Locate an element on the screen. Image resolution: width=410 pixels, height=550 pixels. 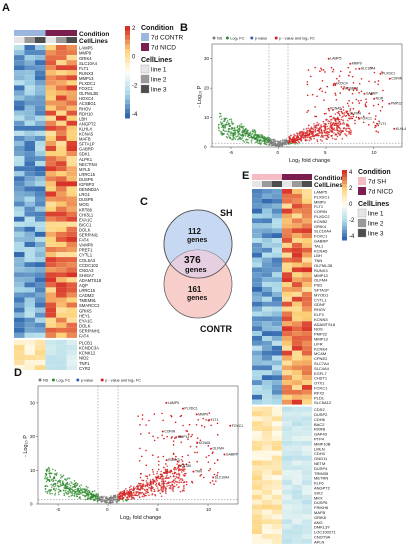
x-axis-label: Log₂ fold change is located at coordinates (309, 161).